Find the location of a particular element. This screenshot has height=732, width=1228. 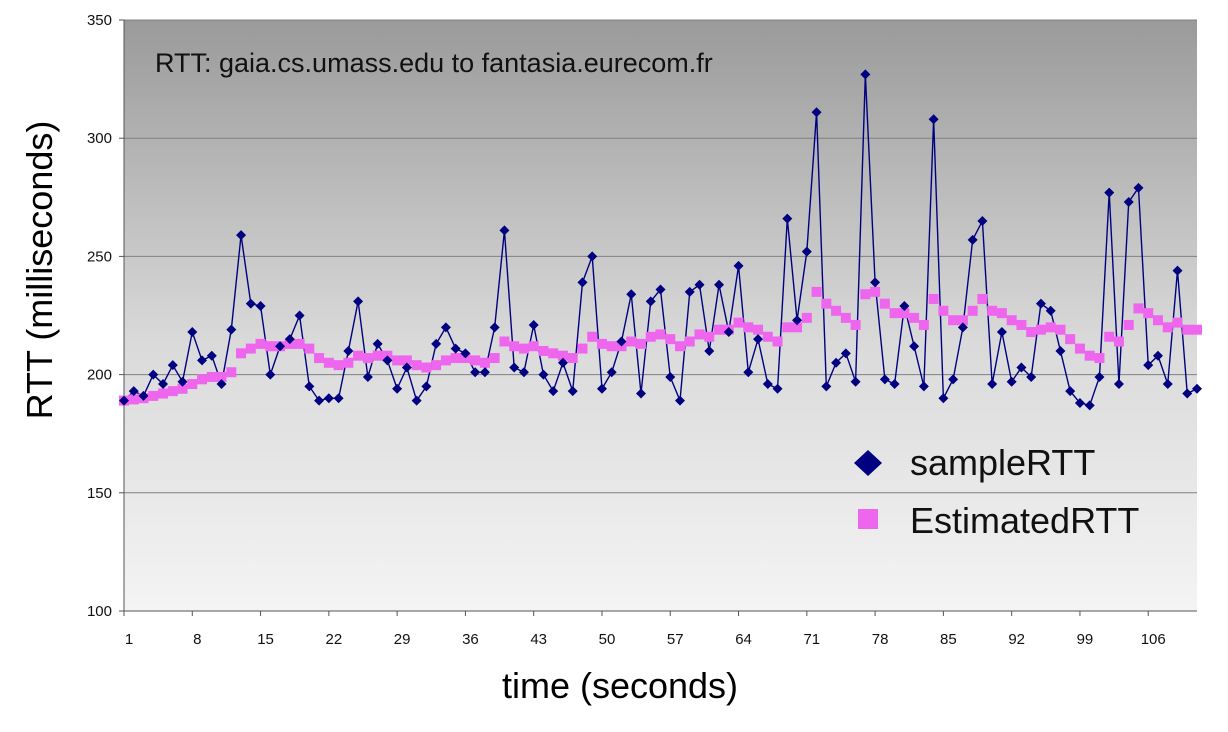

x-tick-label: 43 is located at coordinates (538, 639).